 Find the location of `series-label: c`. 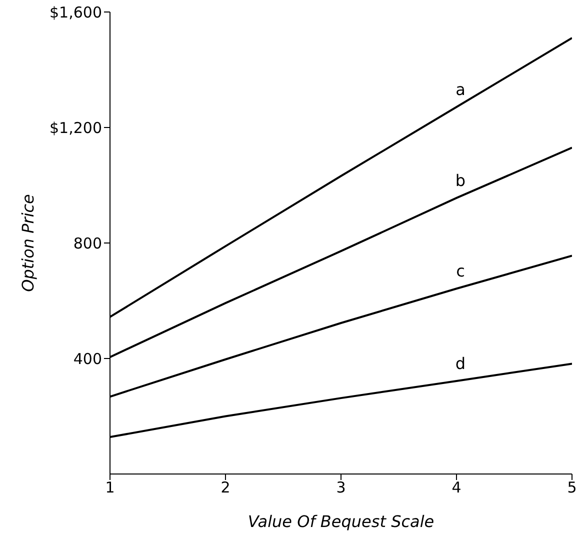

series-label: c is located at coordinates (460, 271).